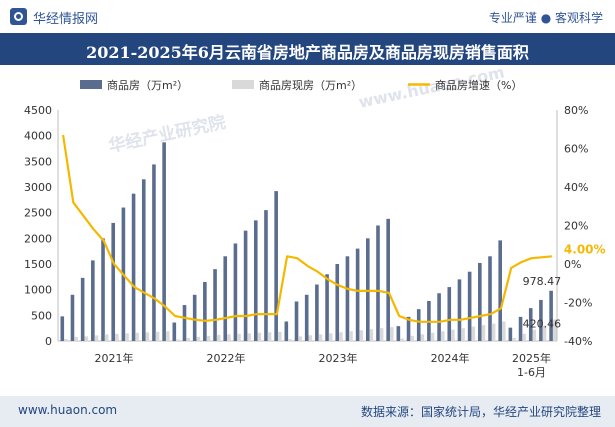 The width and height of the screenshot is (615, 427). What do you see at coordinates (38, 136) in the screenshot?
I see `left-tick-label: 4000` at bounding box center [38, 136].